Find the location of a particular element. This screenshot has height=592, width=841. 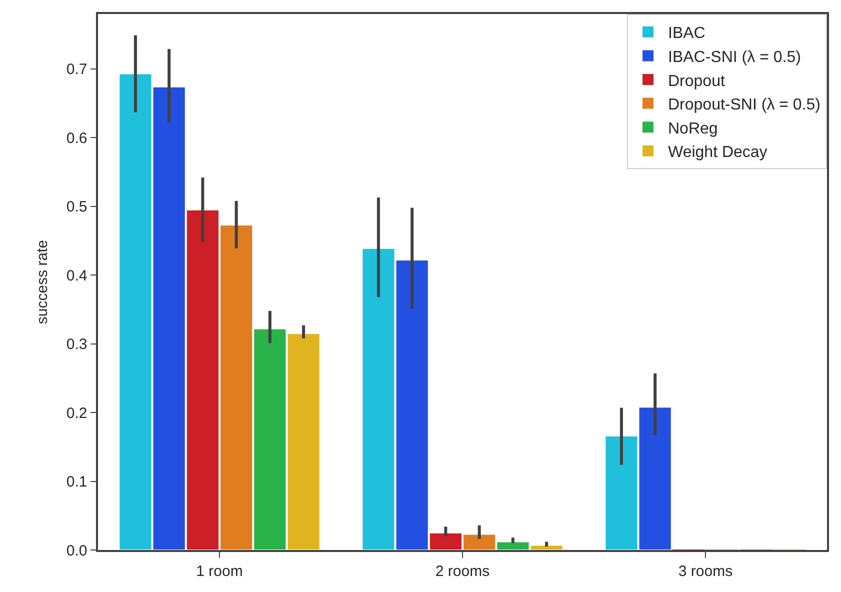

legend-label: IBAC-SNI (λ = 0.5) is located at coordinates (734, 57).